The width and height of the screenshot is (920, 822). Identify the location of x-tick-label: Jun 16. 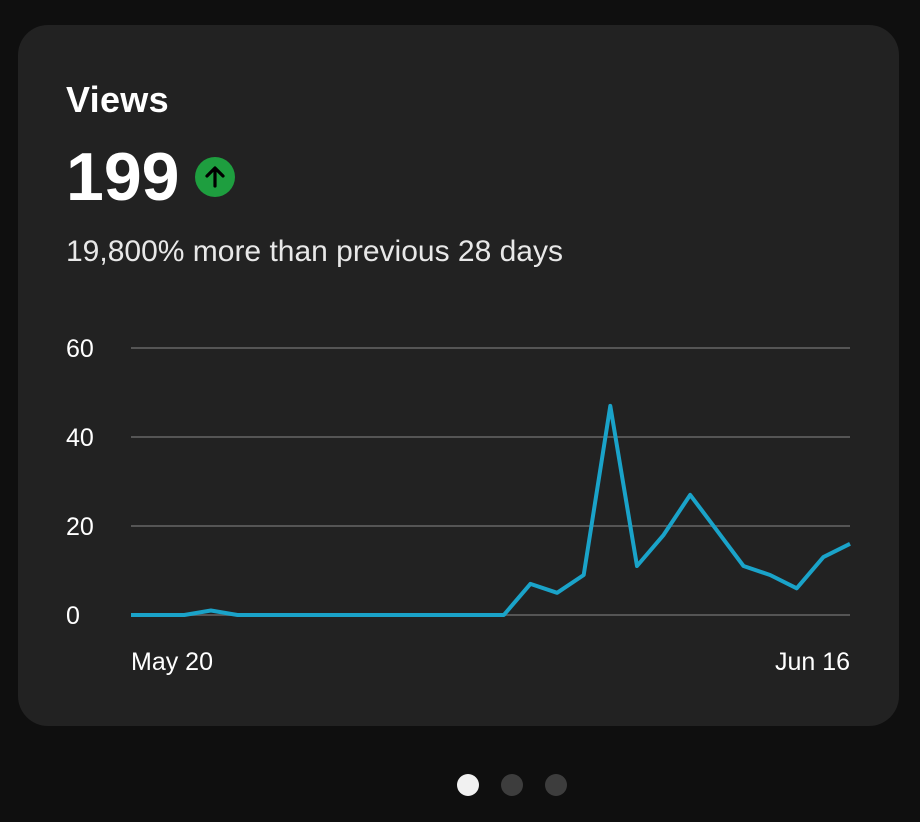
(812, 662).